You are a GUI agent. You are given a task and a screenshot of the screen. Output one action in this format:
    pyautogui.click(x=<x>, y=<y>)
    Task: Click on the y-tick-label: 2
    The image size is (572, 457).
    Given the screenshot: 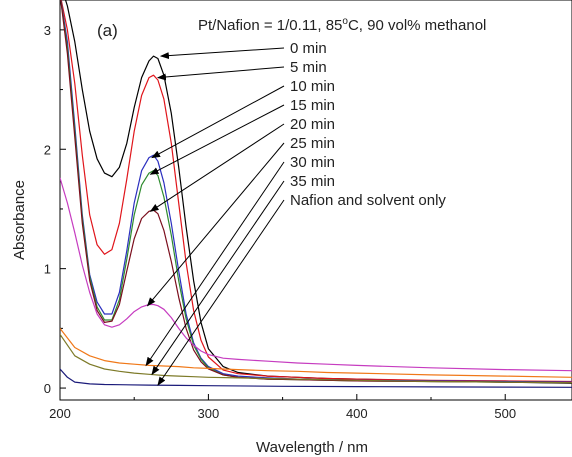 What is the action you would take?
    pyautogui.click(x=47, y=149)
    